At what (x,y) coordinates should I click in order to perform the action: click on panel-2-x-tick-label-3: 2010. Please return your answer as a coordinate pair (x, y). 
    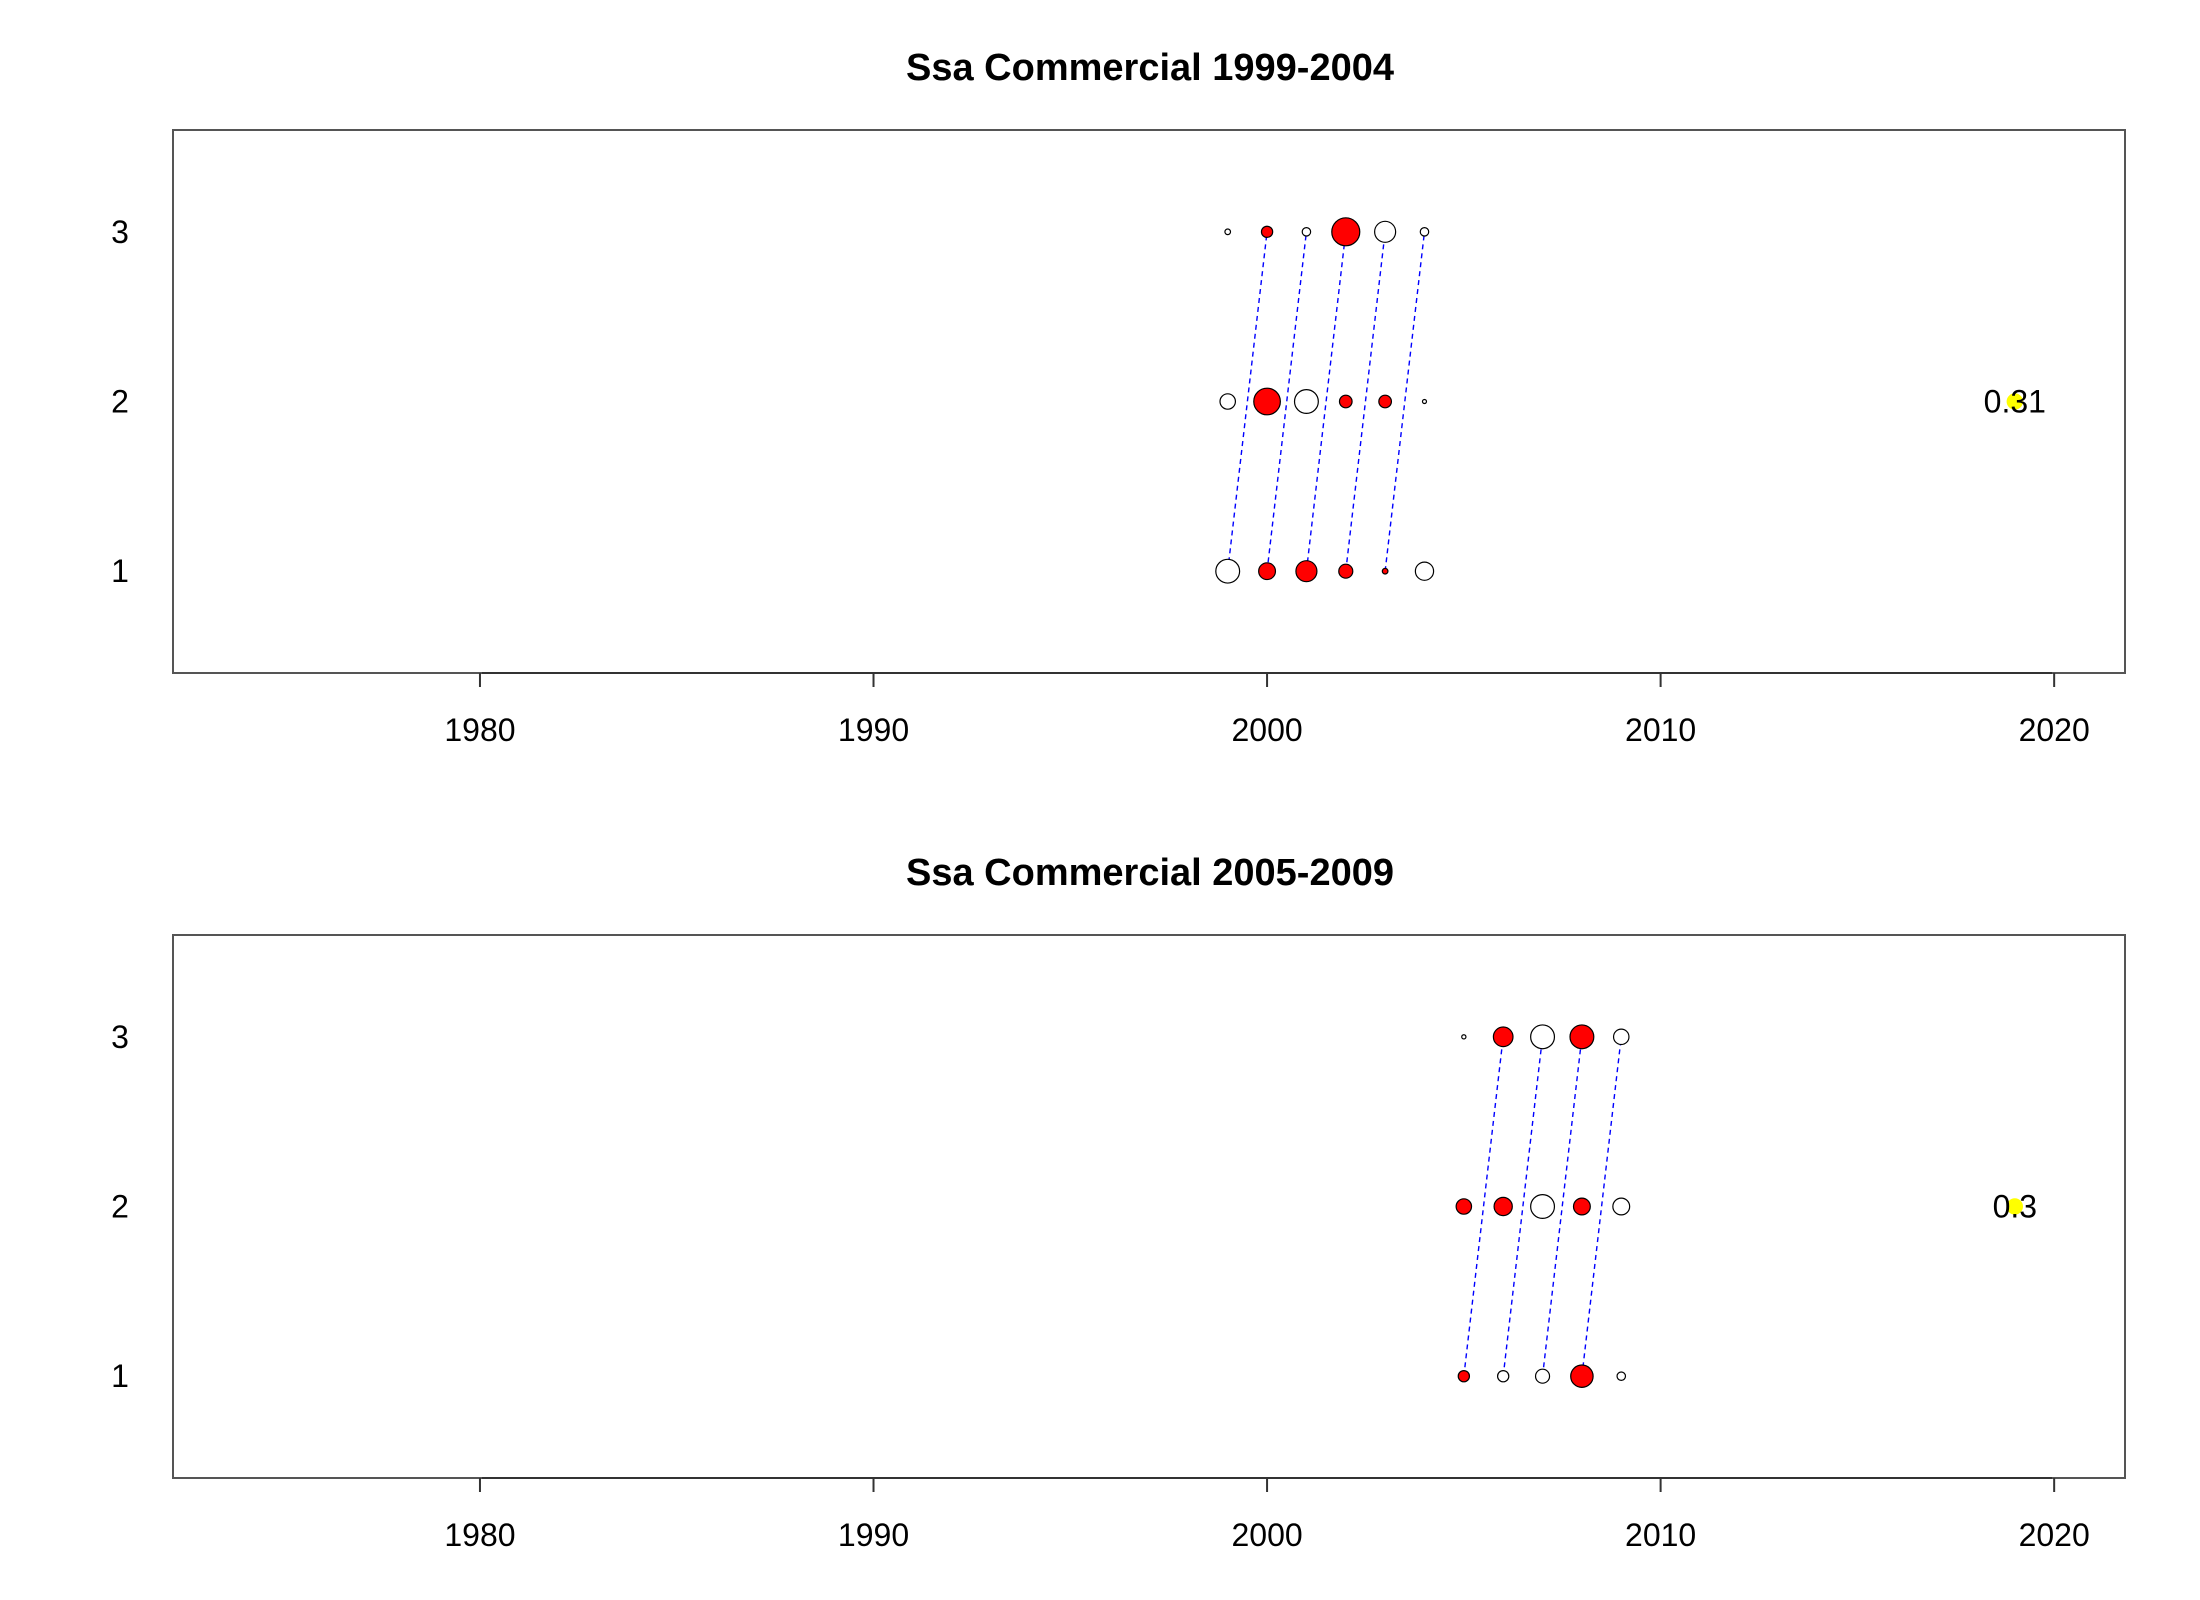
    Looking at the image, I should click on (1660, 1535).